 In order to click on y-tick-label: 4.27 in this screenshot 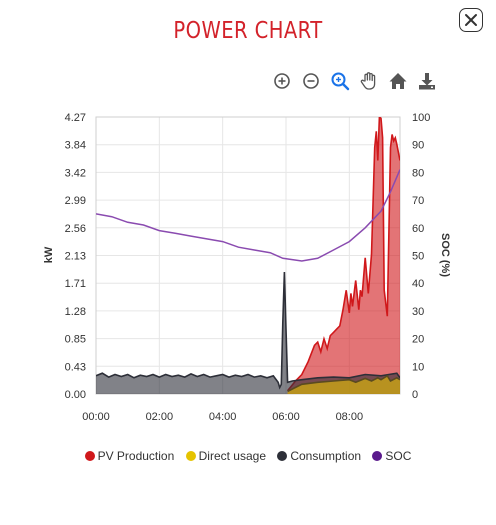, I will do `click(75, 118)`.